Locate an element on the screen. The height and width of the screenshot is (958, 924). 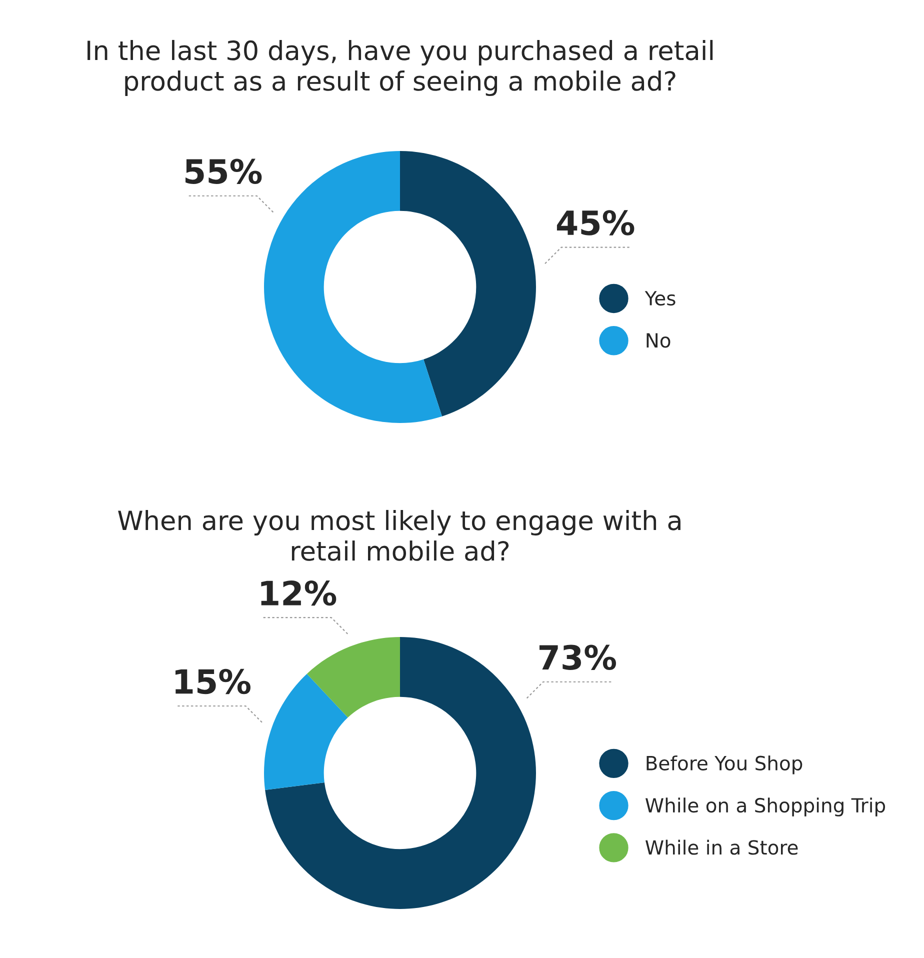
data-label: 15% is located at coordinates (213, 681).